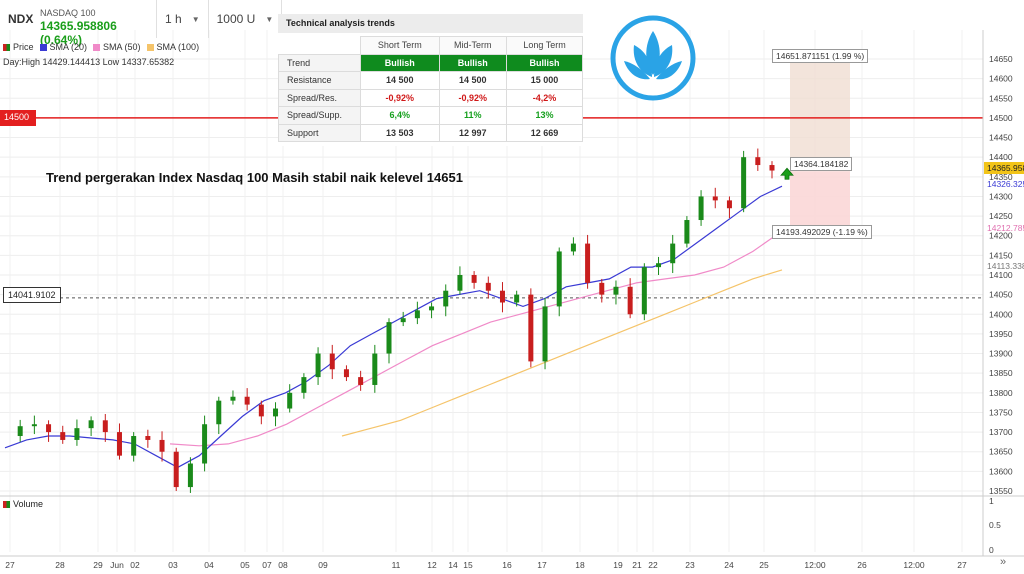 Image resolution: width=1024 pixels, height=574 pixels. Describe the element at coordinates (637, 565) in the screenshot. I see `x-tick-label: 21` at that location.